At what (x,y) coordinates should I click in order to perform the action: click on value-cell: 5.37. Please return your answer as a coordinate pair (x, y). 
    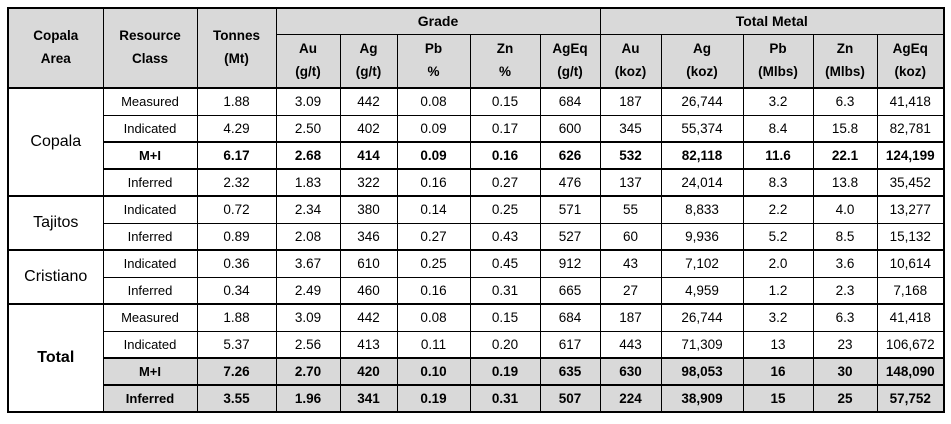
    Looking at the image, I should click on (236, 344).